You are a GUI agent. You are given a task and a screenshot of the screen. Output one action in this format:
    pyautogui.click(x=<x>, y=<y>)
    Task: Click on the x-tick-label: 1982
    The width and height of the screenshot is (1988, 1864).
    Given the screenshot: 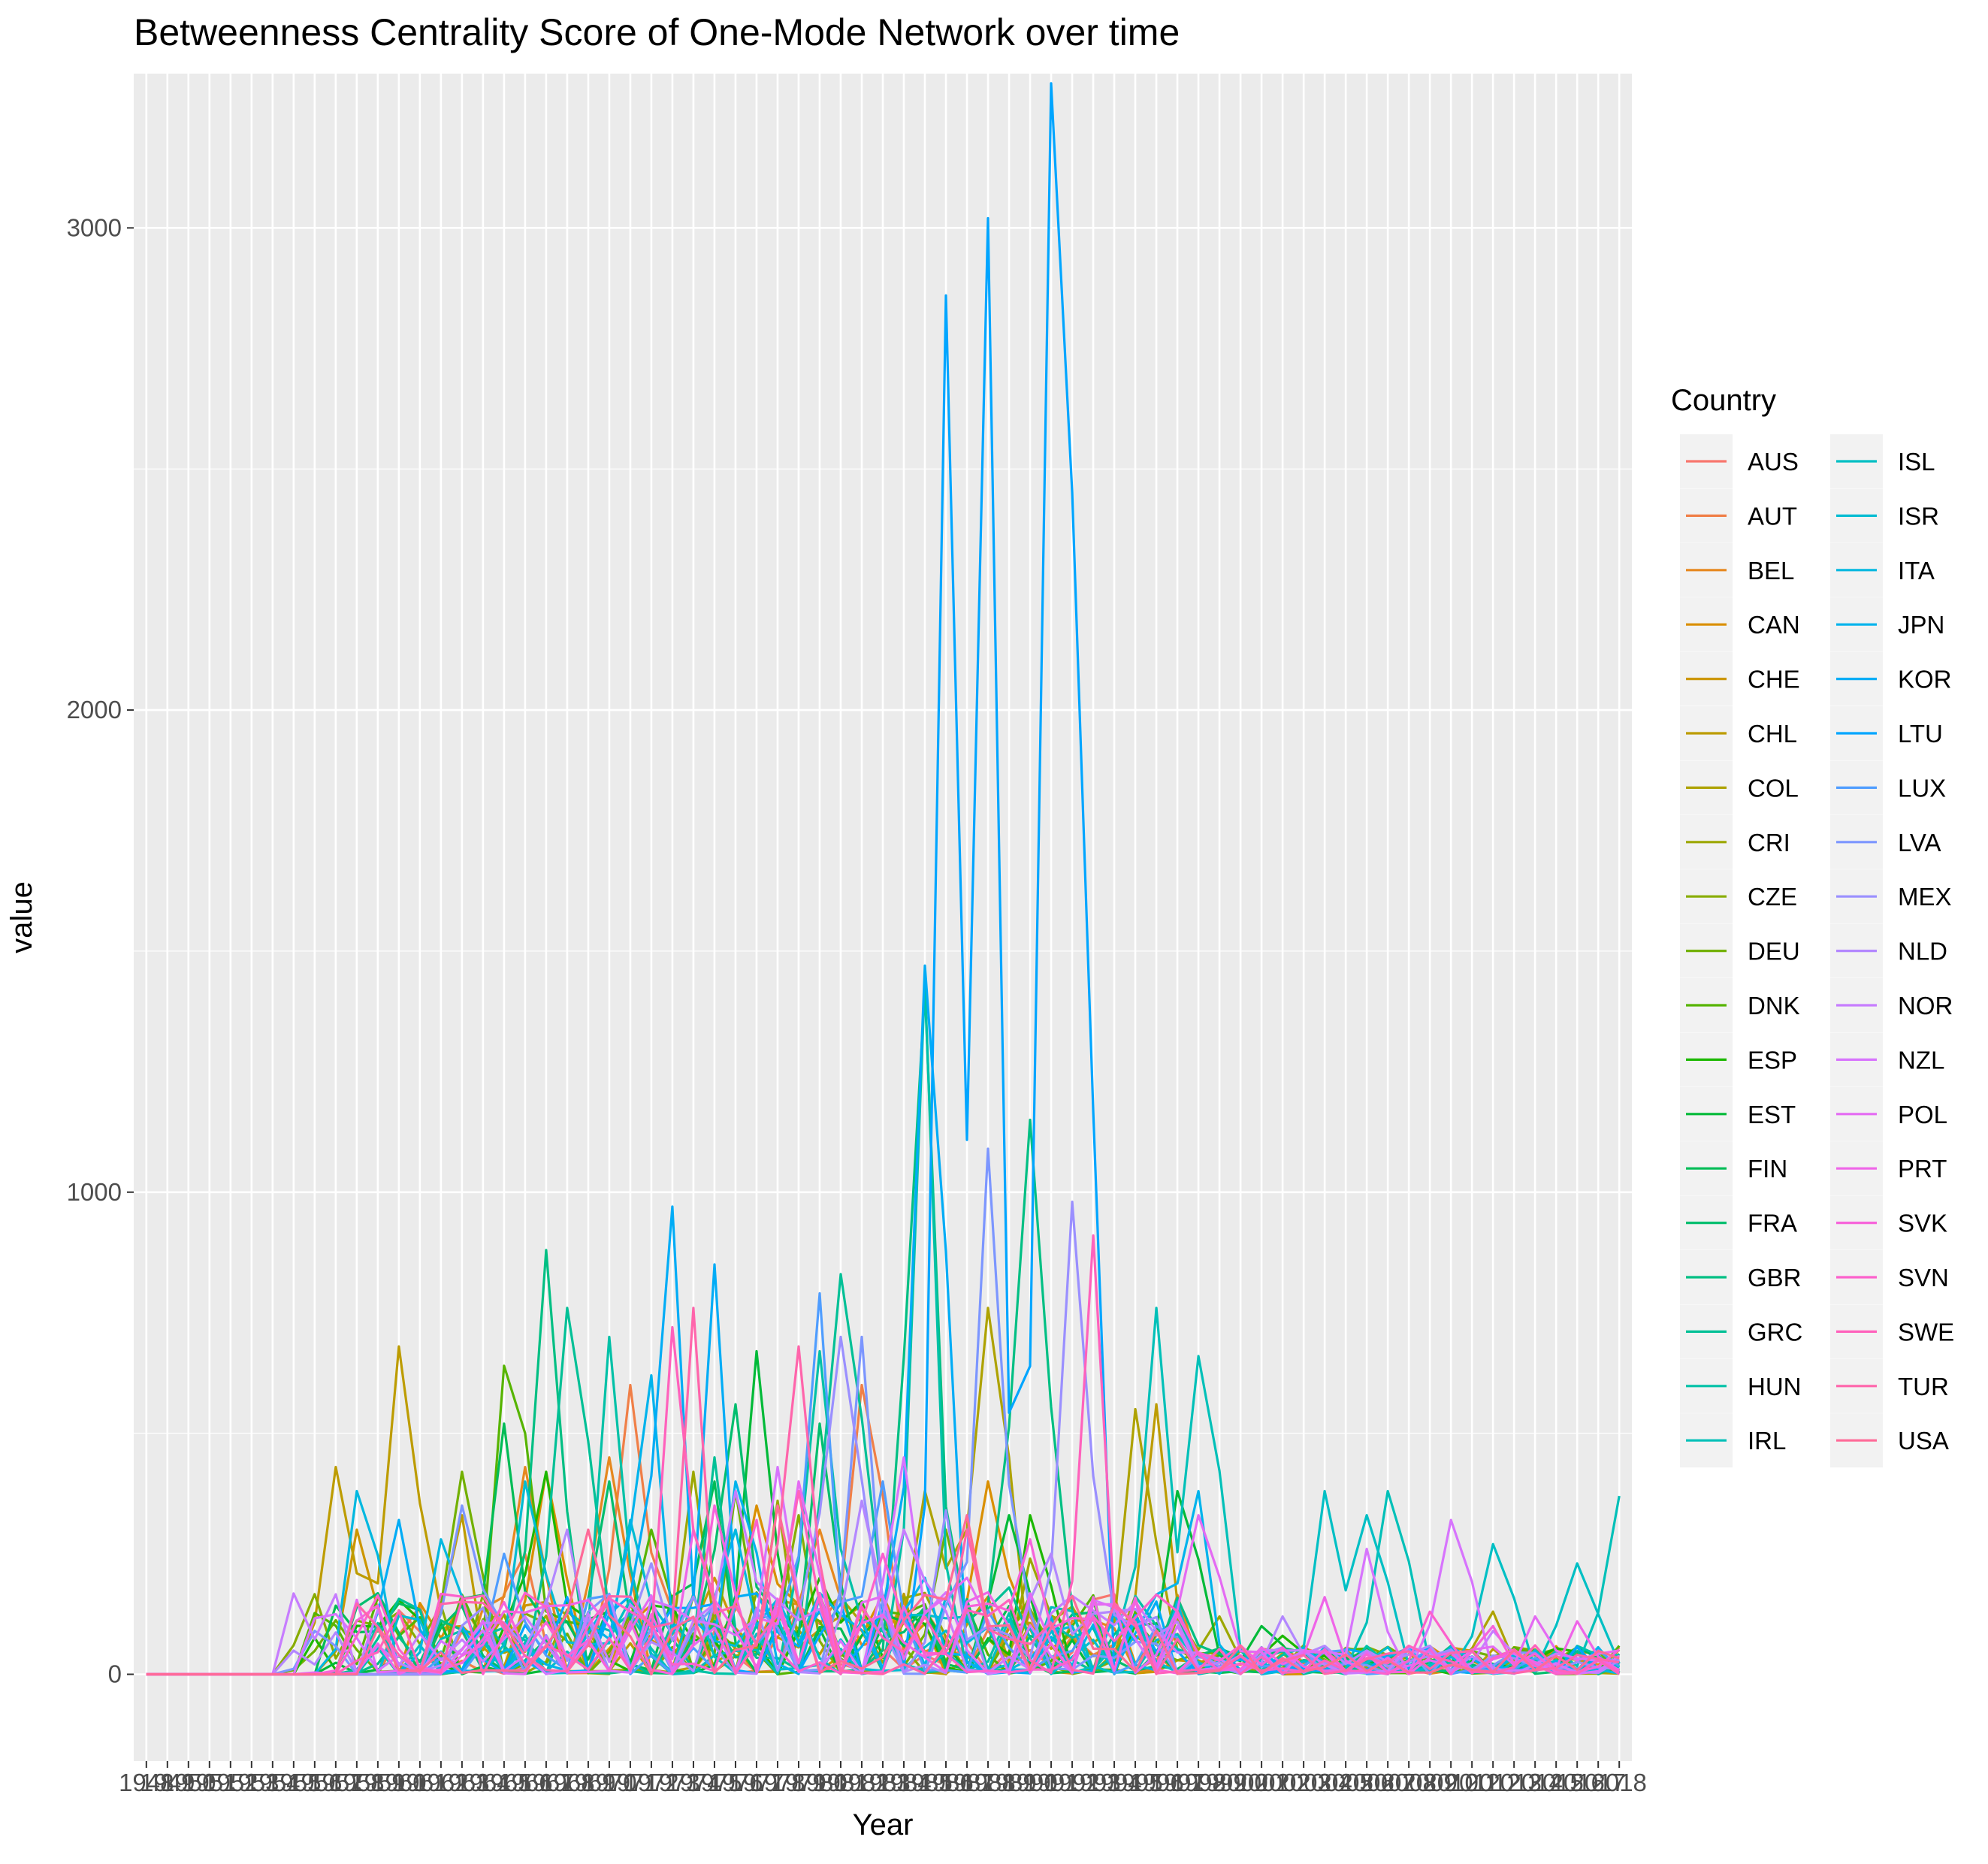 What is the action you would take?
    pyautogui.click(x=861, y=1782)
    